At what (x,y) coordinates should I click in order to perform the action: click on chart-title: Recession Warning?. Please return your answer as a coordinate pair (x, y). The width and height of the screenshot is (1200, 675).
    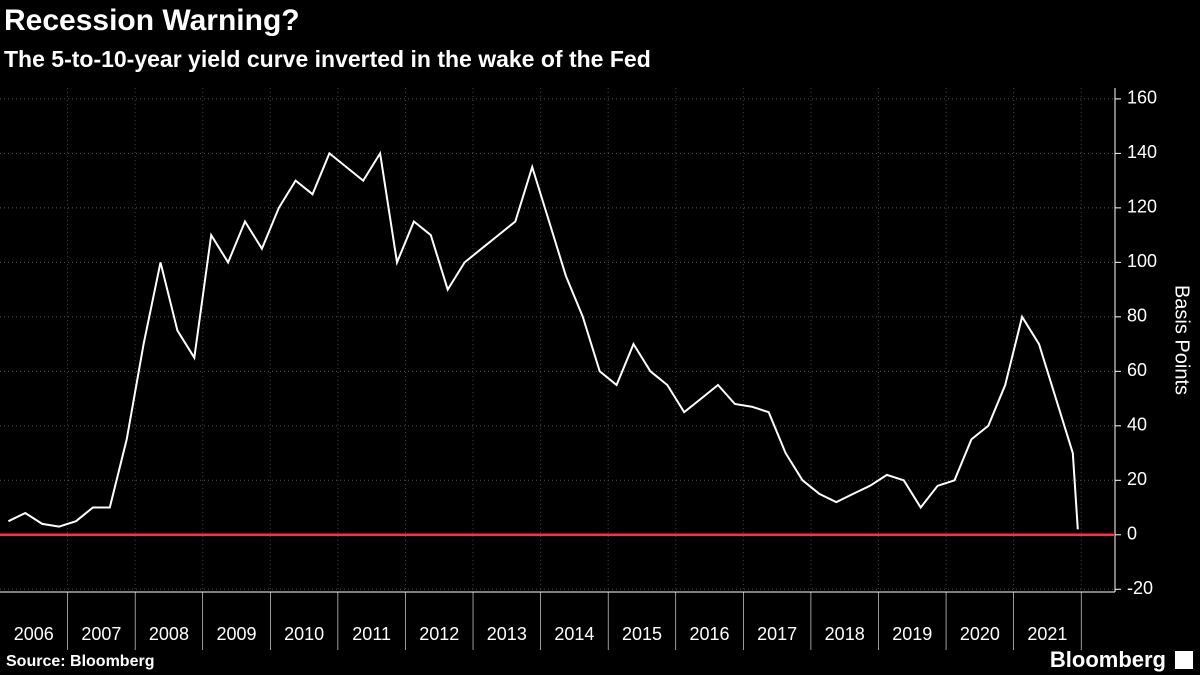
    Looking at the image, I should click on (152, 20).